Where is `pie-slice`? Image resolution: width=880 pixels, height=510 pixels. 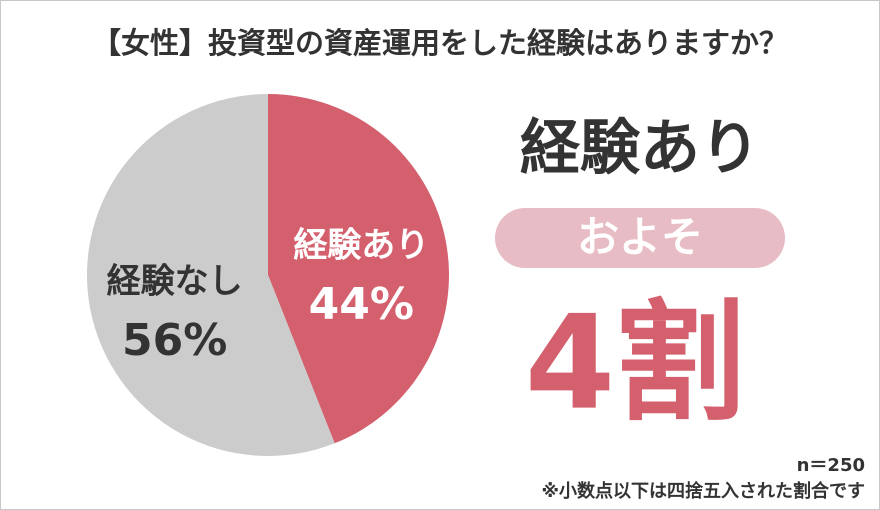
pie-slice is located at coordinates (359, 269).